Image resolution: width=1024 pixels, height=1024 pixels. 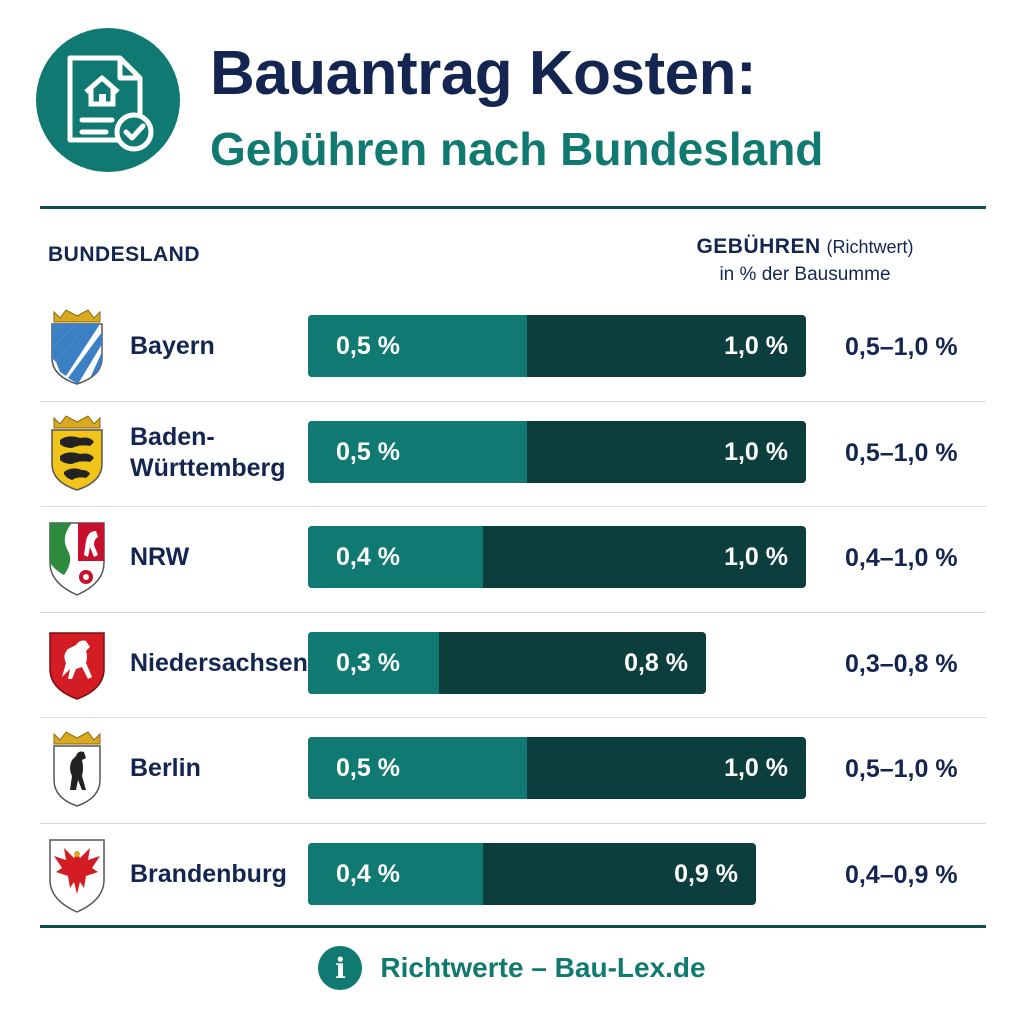 What do you see at coordinates (165, 768) in the screenshot?
I see `state-name: Berlin` at bounding box center [165, 768].